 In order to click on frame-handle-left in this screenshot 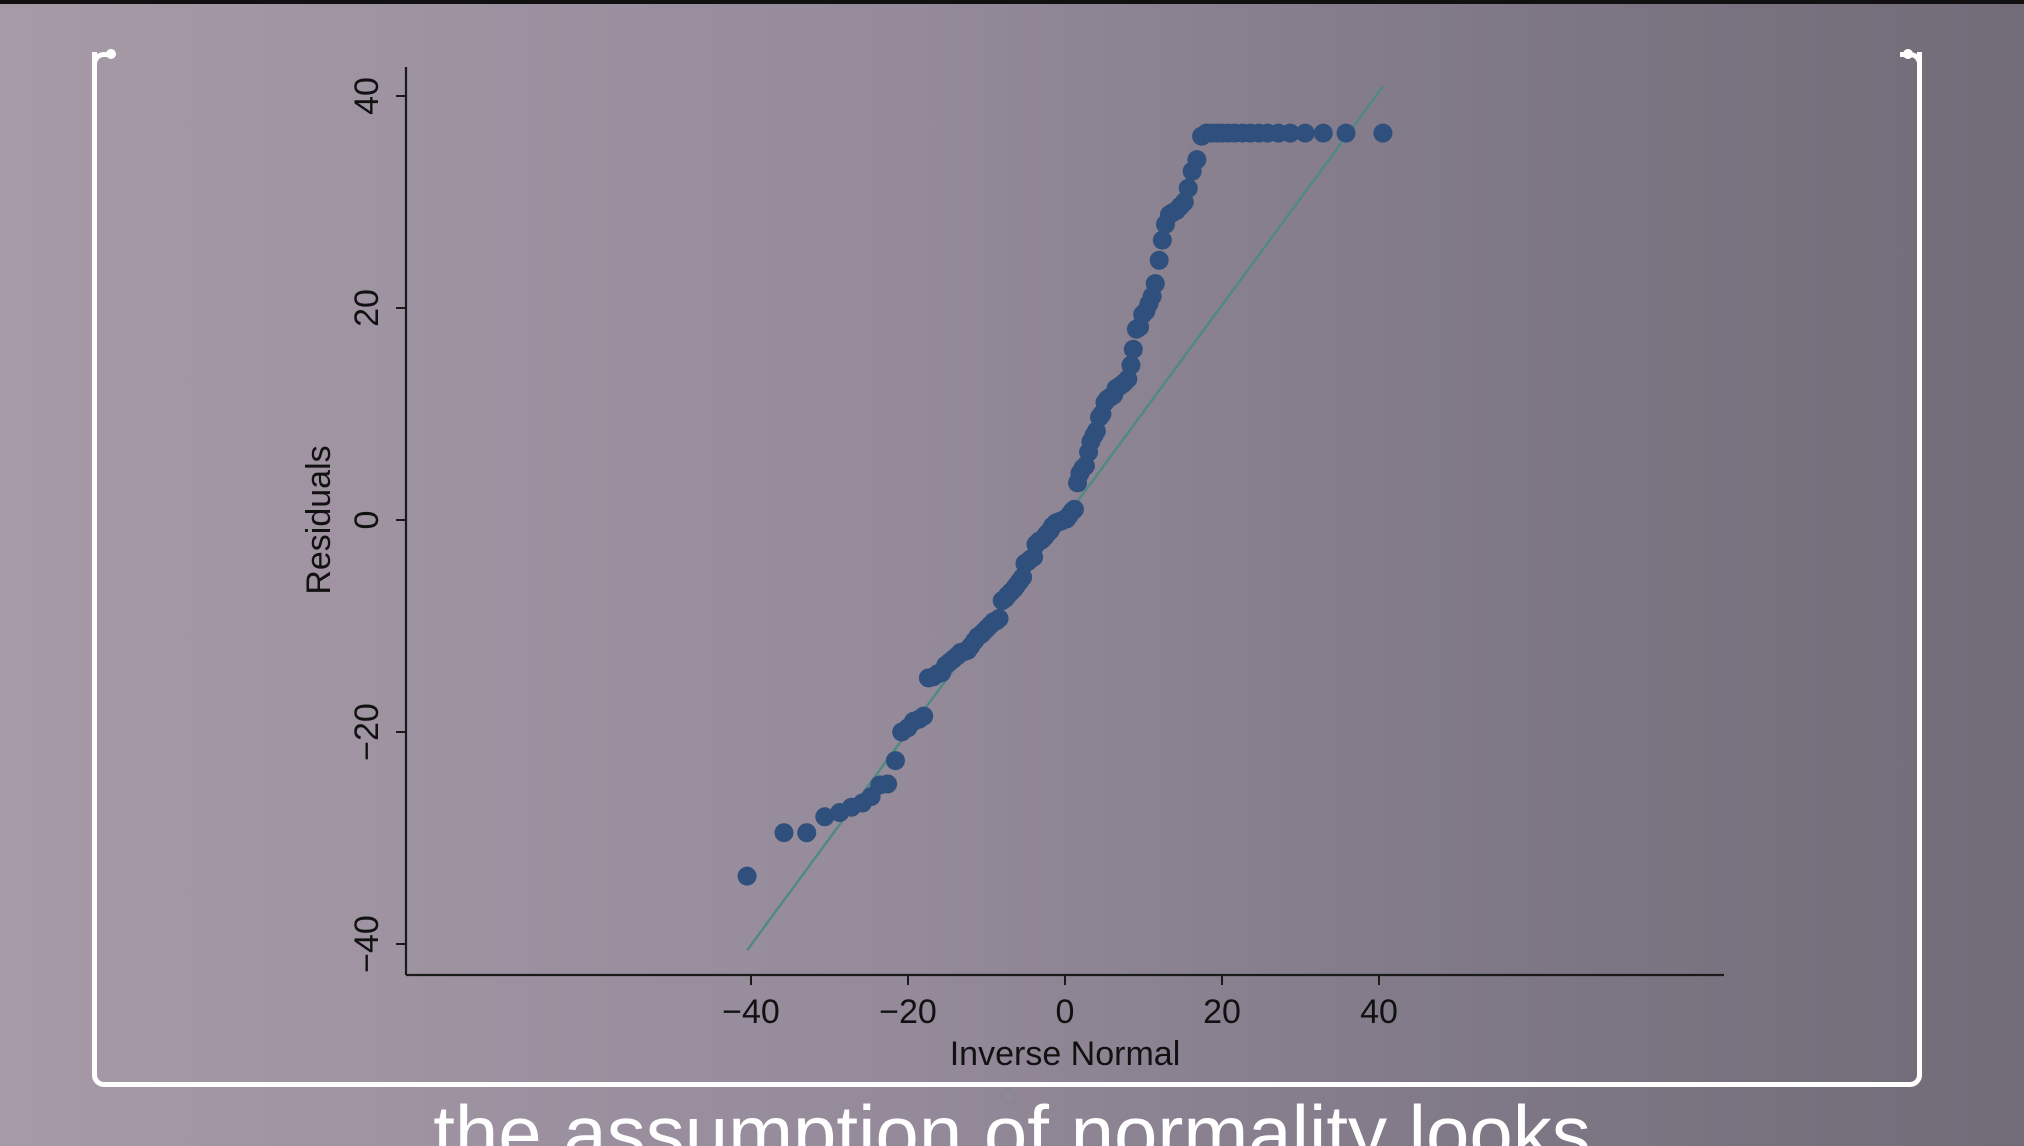, I will do `click(111, 54)`.